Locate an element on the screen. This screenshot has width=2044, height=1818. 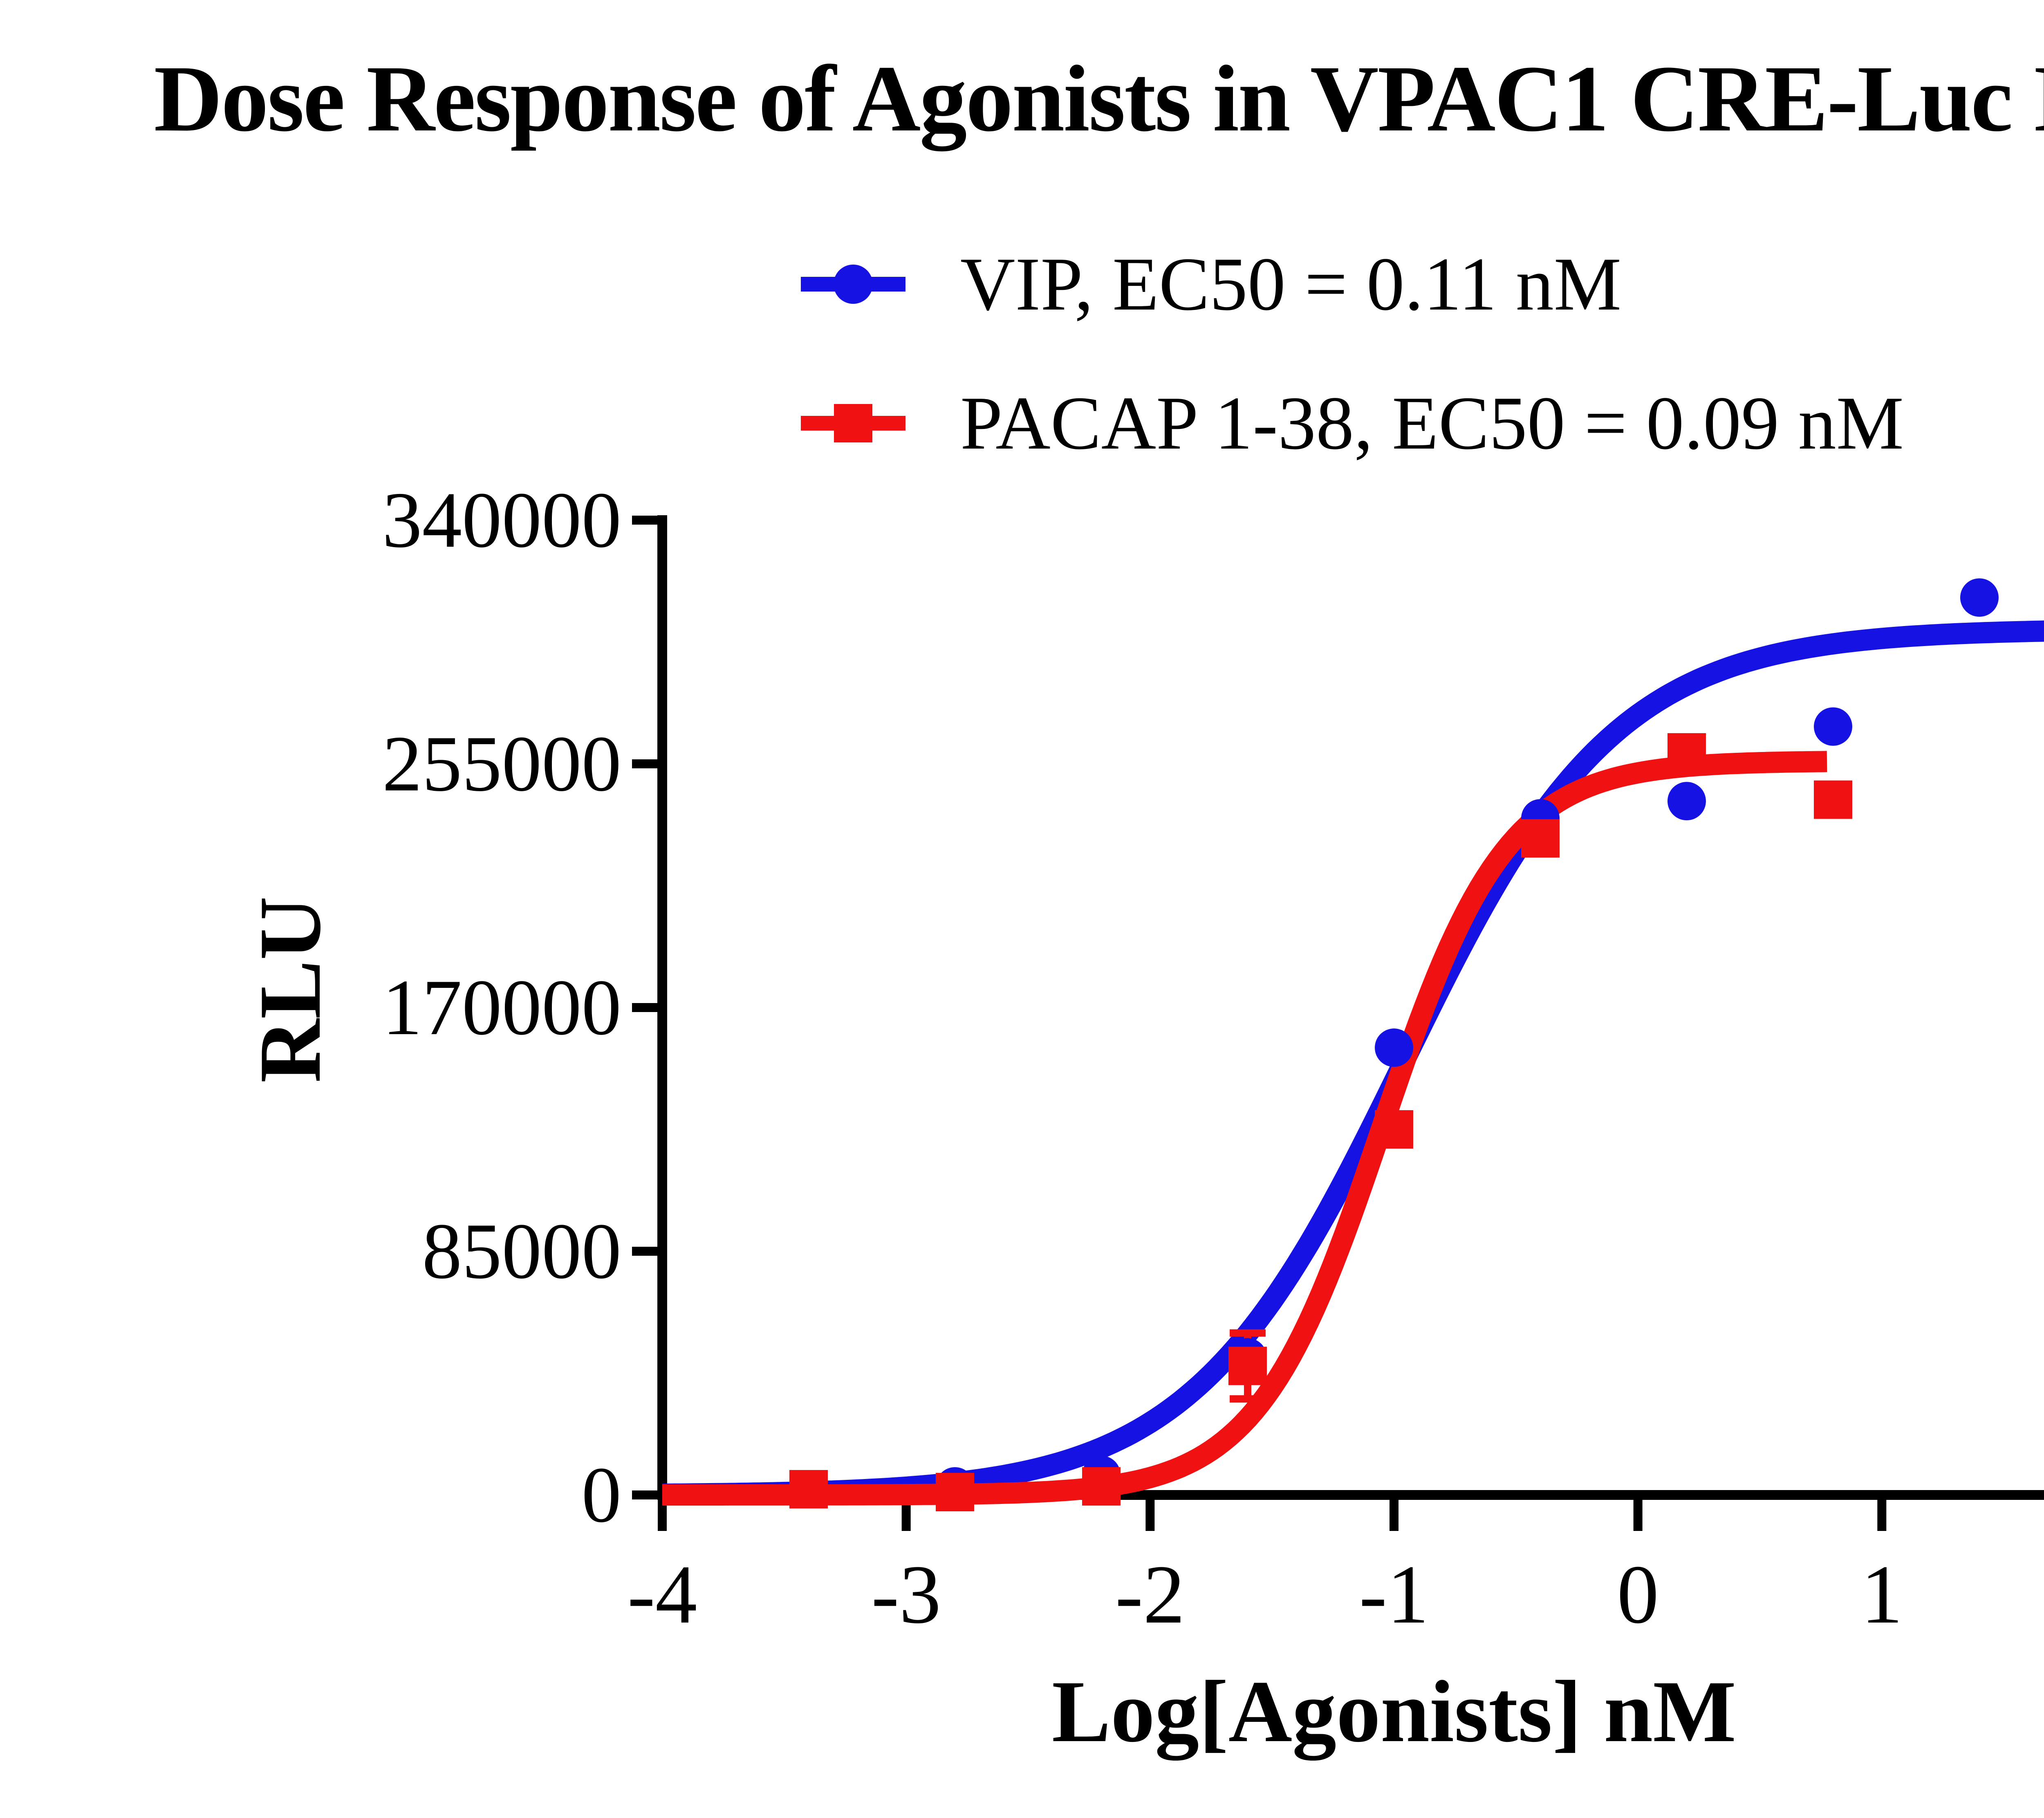
legend-item-vip: VIP, EC50 = 0.11 nM is located at coordinates (1351, 284).